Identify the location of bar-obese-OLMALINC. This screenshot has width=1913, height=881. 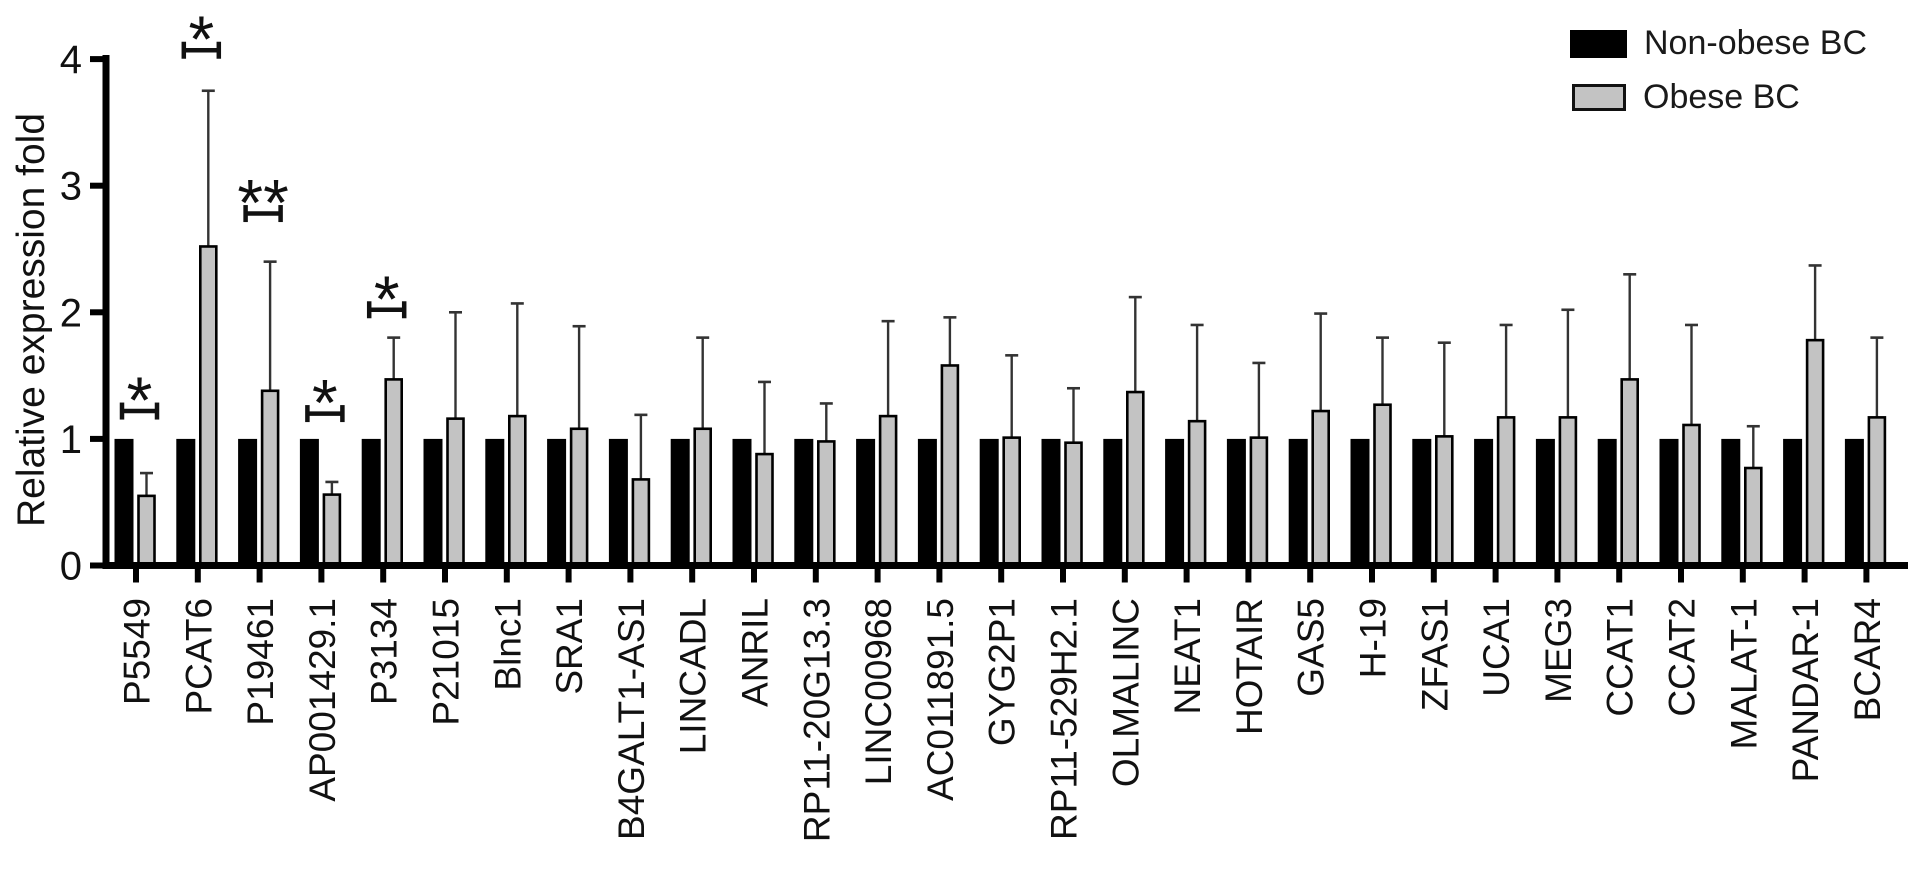
(1135, 479).